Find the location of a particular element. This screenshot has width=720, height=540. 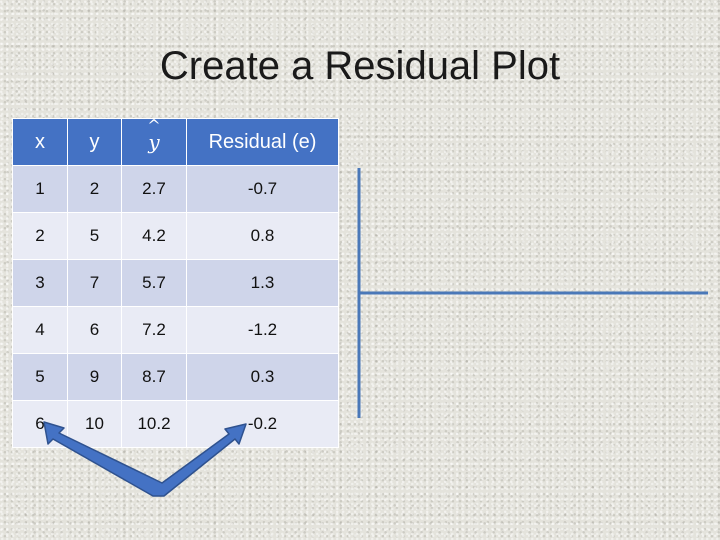

slide-title: Create a Residual Plot is located at coordinates (360, 66).